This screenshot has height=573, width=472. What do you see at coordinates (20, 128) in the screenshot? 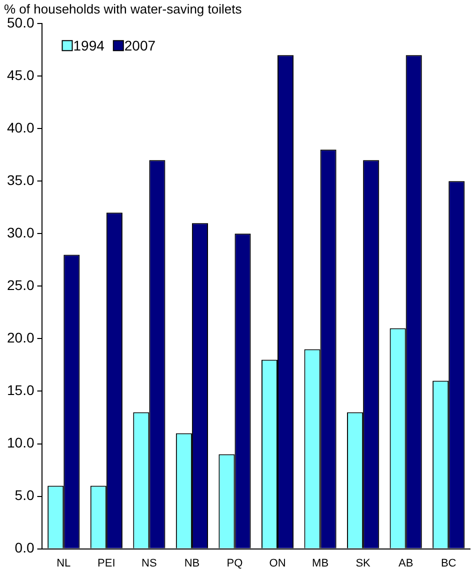
I see `y-tick-label: 40.0` at bounding box center [20, 128].